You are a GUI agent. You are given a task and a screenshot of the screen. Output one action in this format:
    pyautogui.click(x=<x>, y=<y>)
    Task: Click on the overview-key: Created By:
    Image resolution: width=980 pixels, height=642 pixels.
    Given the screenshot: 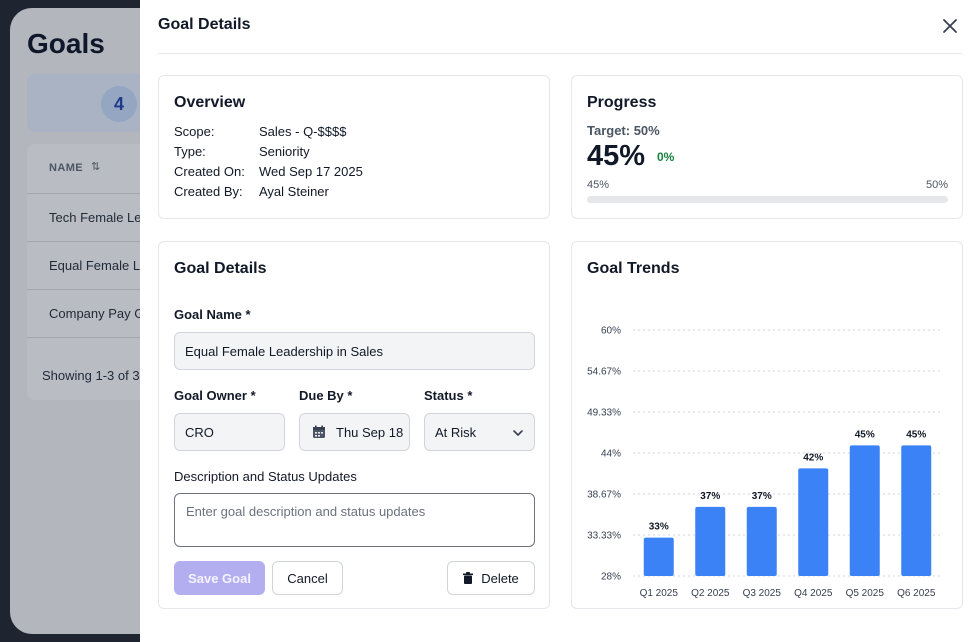 What is the action you would take?
    pyautogui.click(x=208, y=191)
    